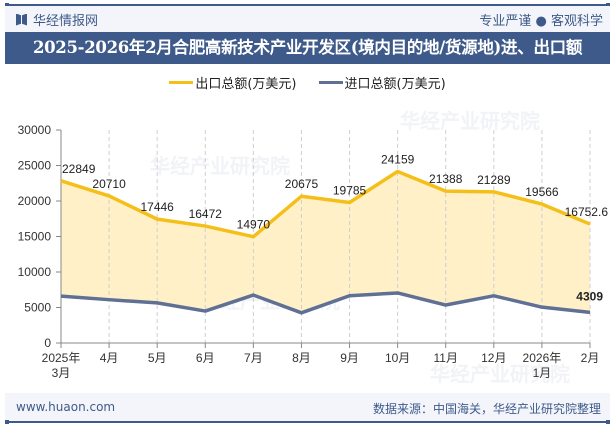 The height and width of the screenshot is (427, 615). I want to click on x-tick-label: 6月, so click(205, 358).